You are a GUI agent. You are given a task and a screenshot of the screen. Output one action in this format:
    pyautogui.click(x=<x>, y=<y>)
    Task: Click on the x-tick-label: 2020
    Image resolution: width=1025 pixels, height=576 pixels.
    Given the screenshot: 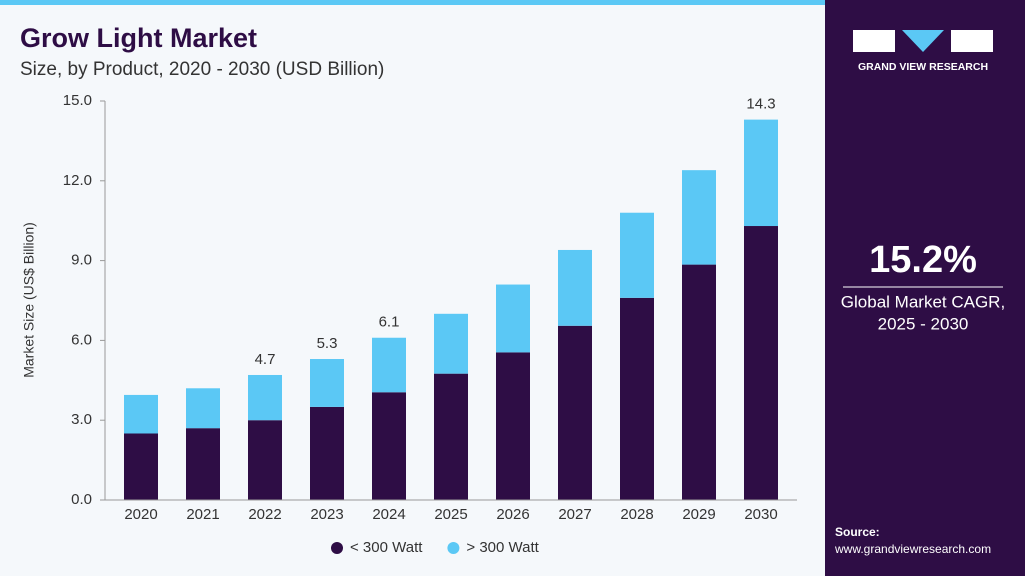 What is the action you would take?
    pyautogui.click(x=140, y=514)
    